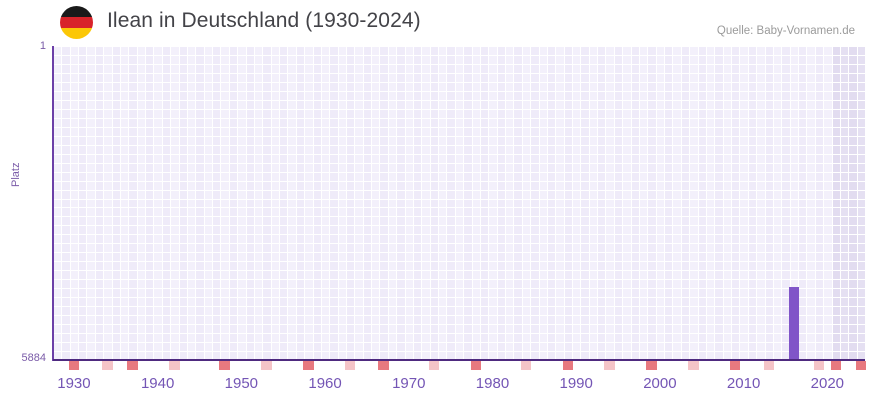 The width and height of the screenshot is (873, 402). Describe the element at coordinates (459, 360) in the screenshot. I see `x-axis-line` at that location.